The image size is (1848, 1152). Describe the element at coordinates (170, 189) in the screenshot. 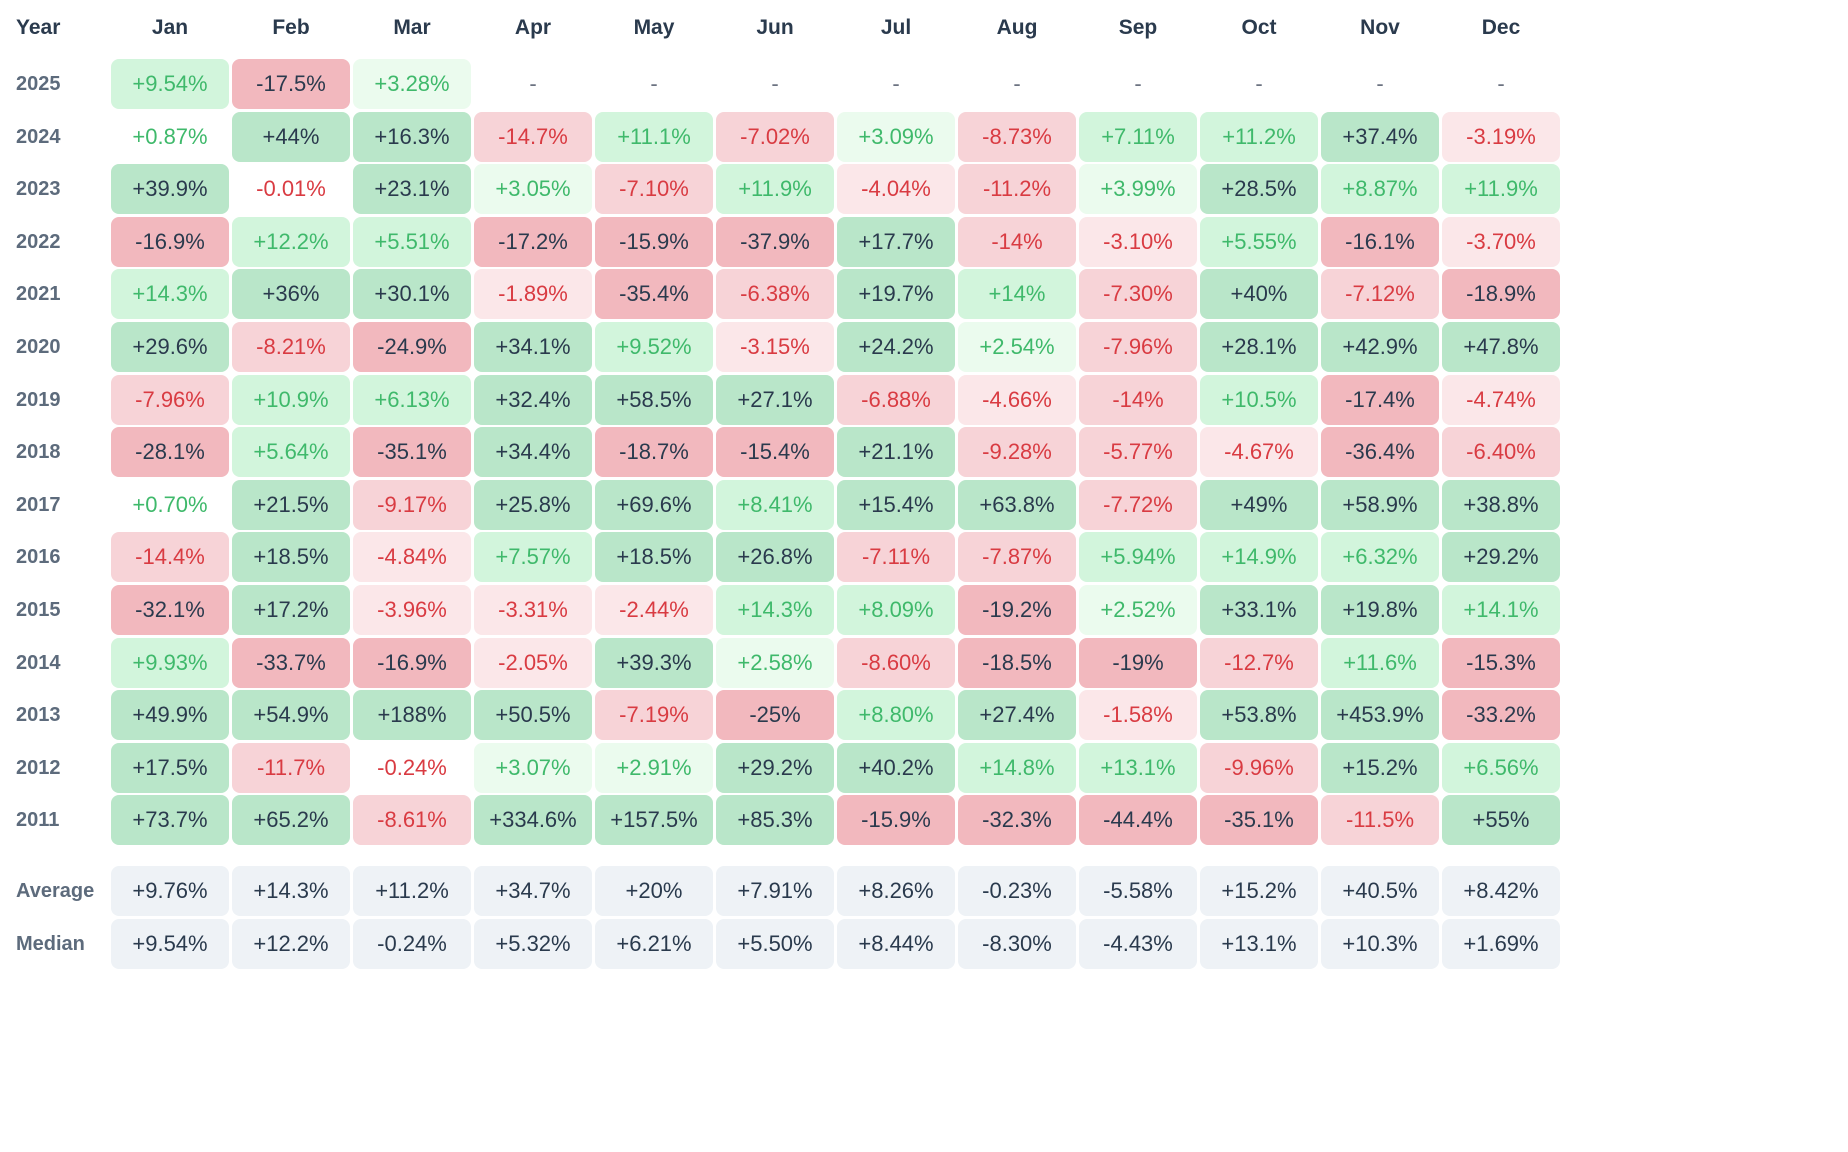

I see `return-cell: +39.9%` at that location.